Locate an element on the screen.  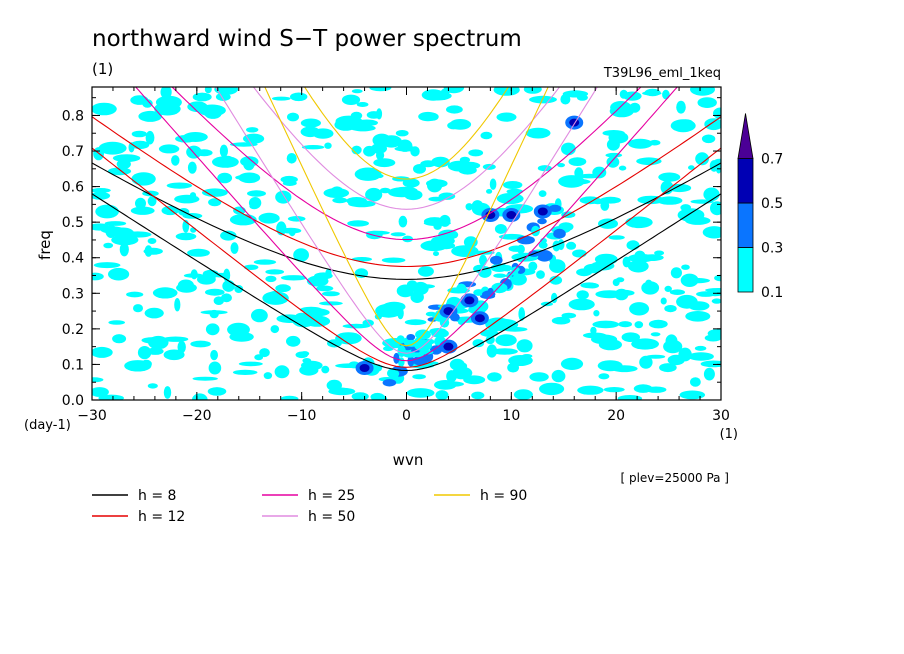
dispersion-curve-upper is located at coordinates (406, 133).